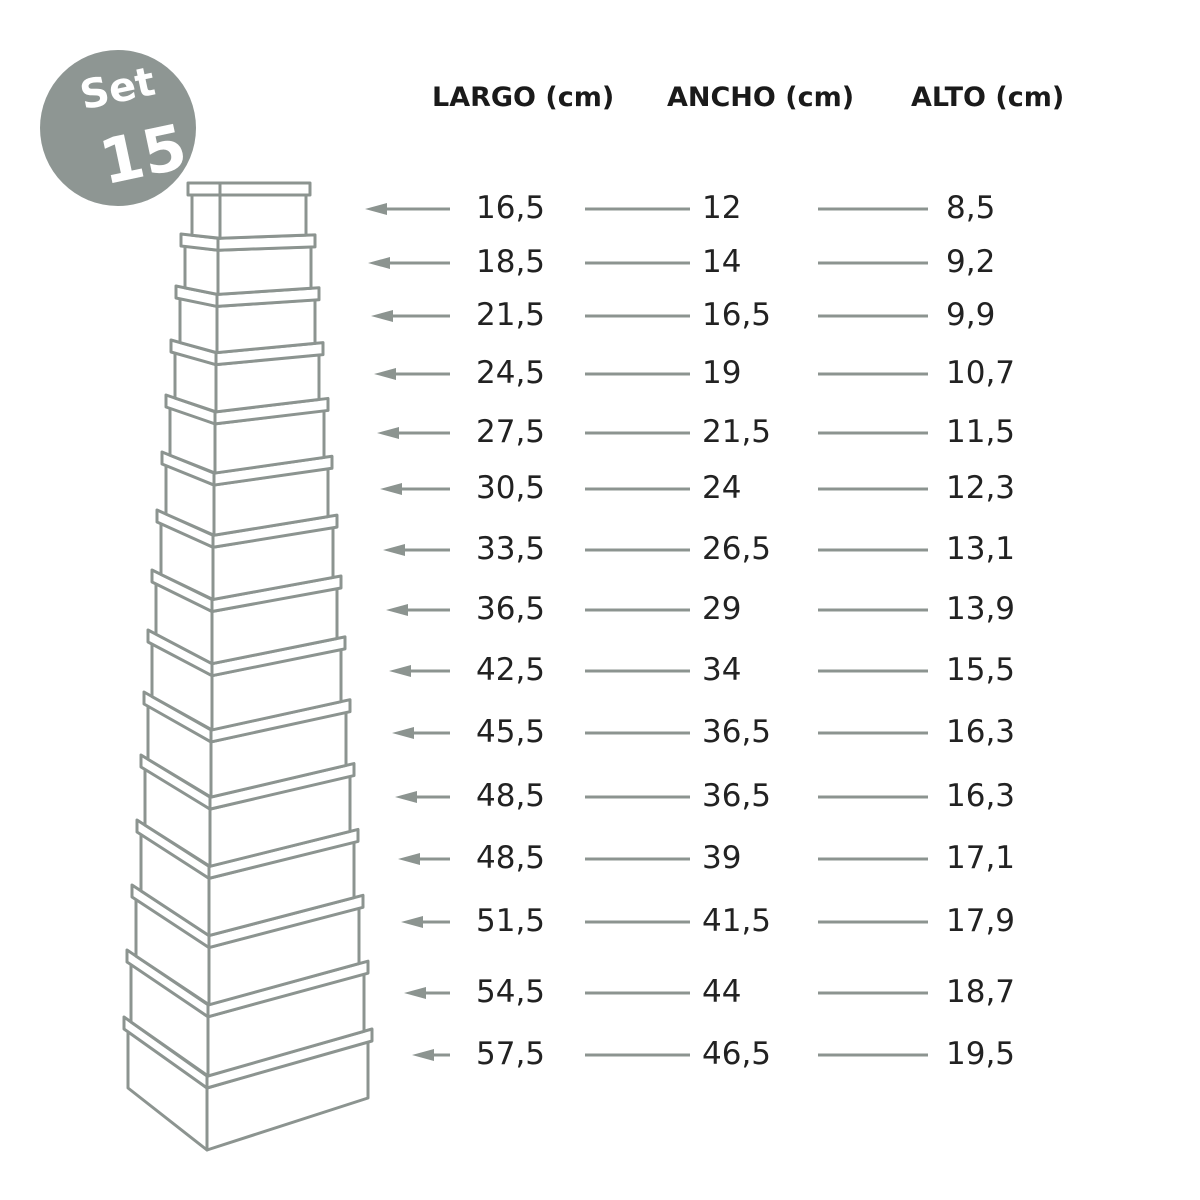 The image size is (1200, 1200). I want to click on value-largo: 18,5, so click(511, 262).